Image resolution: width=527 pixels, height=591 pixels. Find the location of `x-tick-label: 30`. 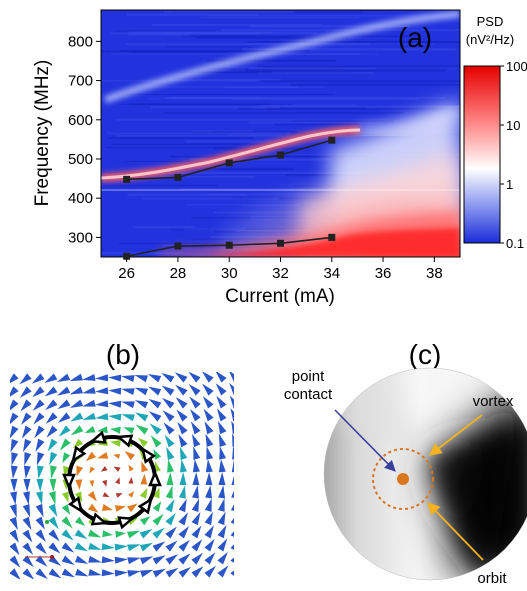

x-tick-label: 30 is located at coordinates (229, 273).